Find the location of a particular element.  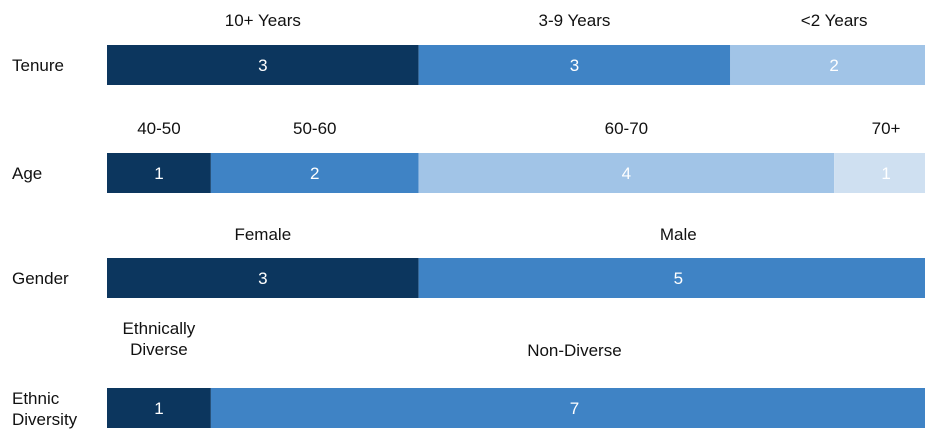

category-label: 40-50 is located at coordinates (158, 128).